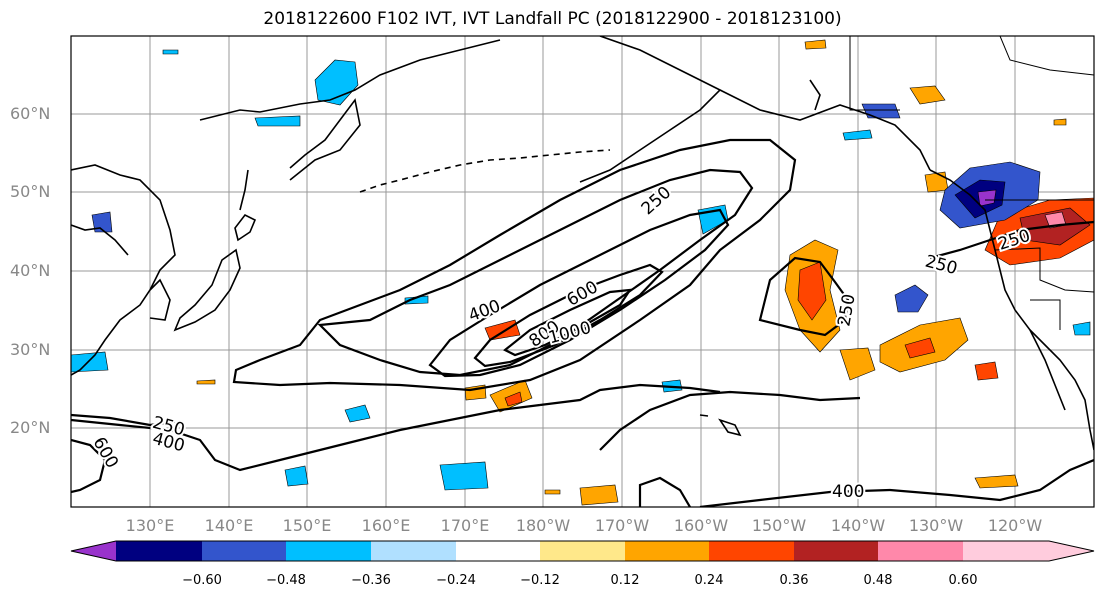 The width and height of the screenshot is (1105, 601). Describe the element at coordinates (307, 525) in the screenshot. I see `lon-label: 150°E` at that location.